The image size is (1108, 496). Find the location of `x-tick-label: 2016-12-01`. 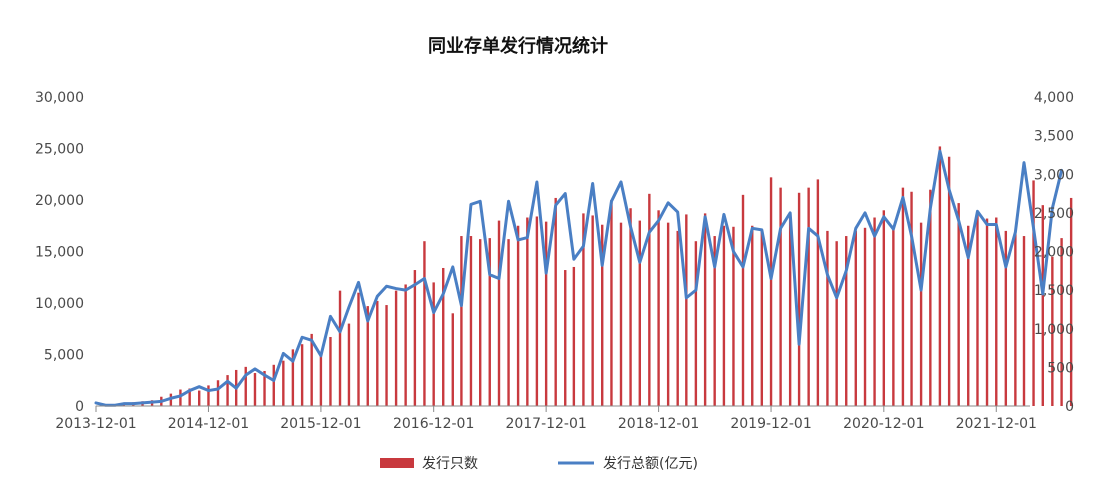

x-tick-label: 2016-12-01 is located at coordinates (433, 424).